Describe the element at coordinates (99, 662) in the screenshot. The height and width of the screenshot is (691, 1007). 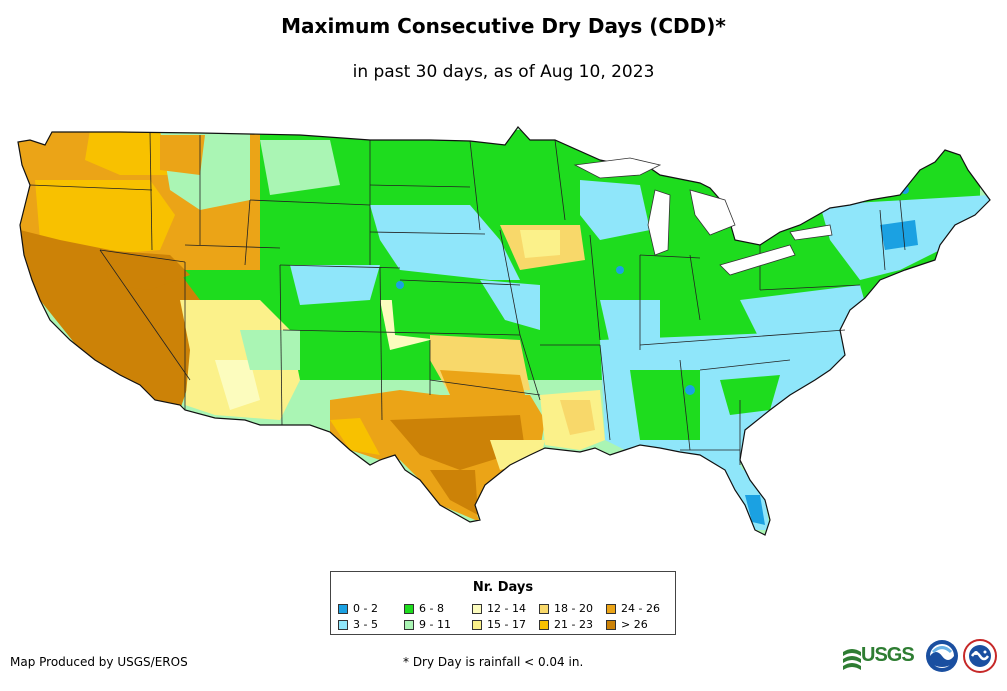
I see `credit-text: Map Produced by USGS/EROS` at that location.